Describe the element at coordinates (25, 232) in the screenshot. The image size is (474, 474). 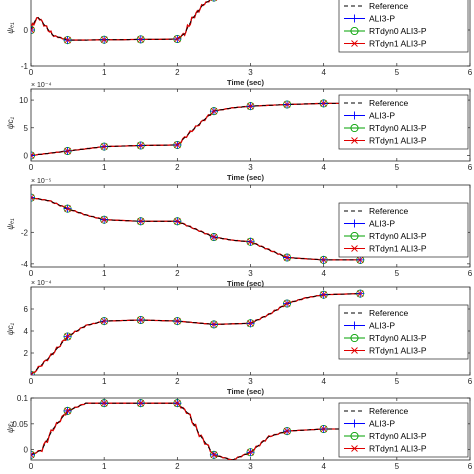
I see `y-tick-label: -2` at that location.